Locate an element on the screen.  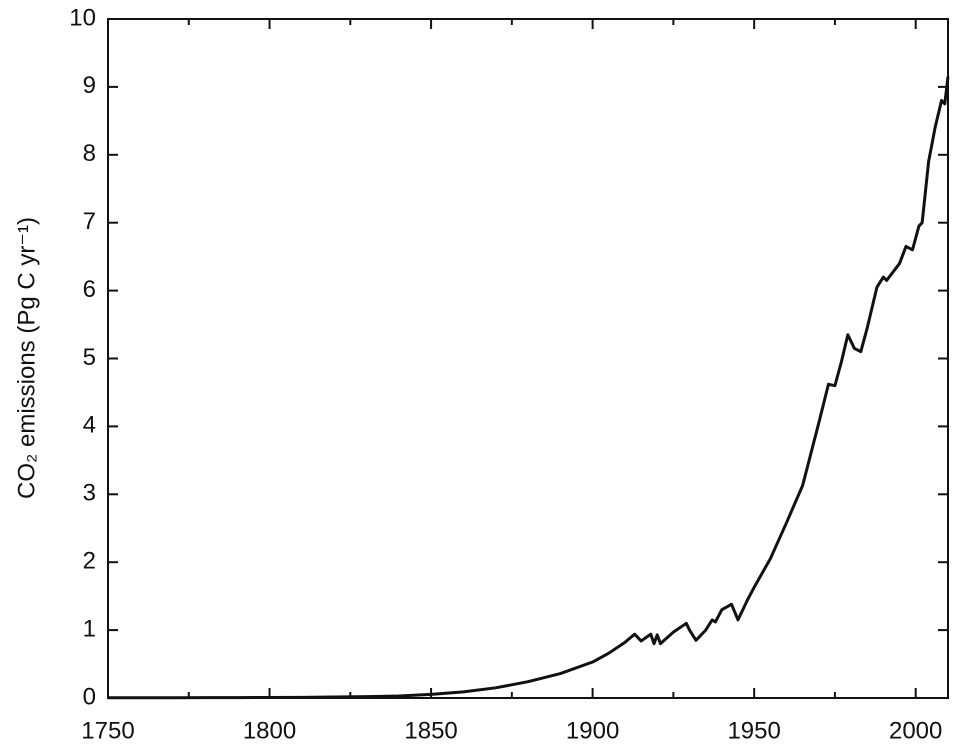
y-tick-label: 2 is located at coordinates (89, 561).